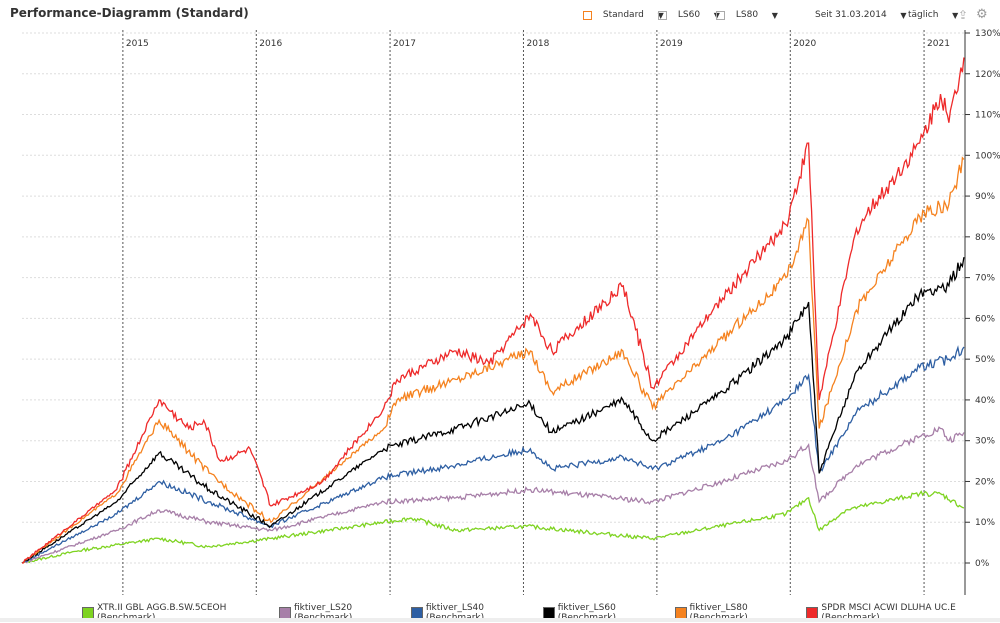  What do you see at coordinates (851, 15) in the screenshot?
I see `period-label: Seit 31.03.2014` at bounding box center [851, 15].